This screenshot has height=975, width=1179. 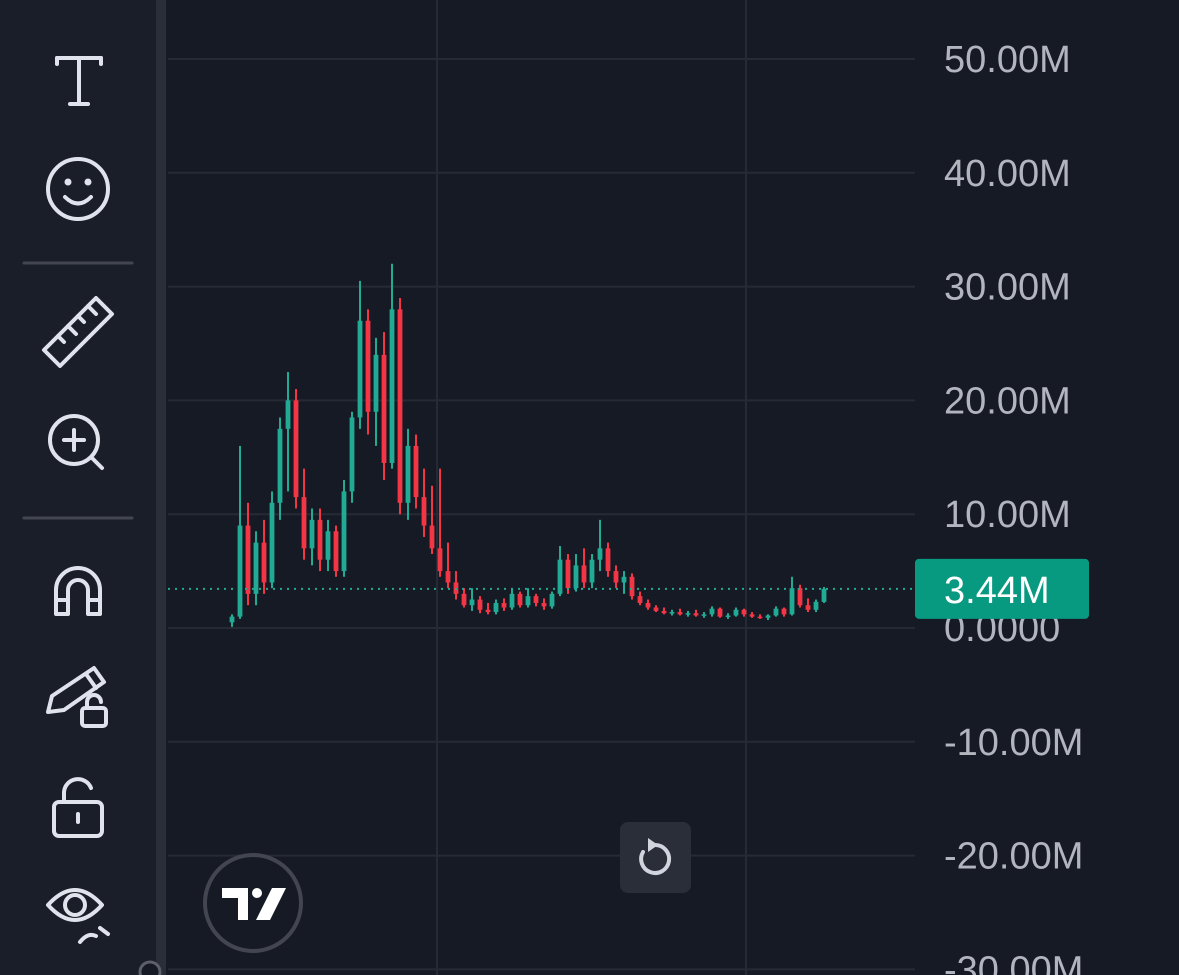 What do you see at coordinates (78, 487) in the screenshot?
I see `toolbar-bg` at bounding box center [78, 487].